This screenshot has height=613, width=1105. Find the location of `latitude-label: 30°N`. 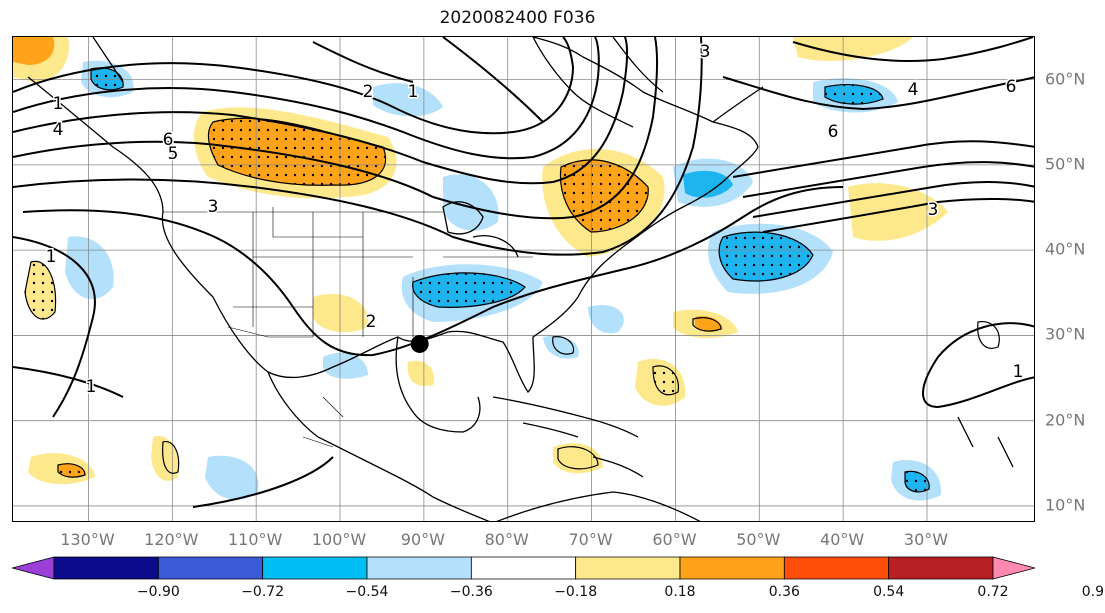

latitude-label: 30°N is located at coordinates (1065, 334).